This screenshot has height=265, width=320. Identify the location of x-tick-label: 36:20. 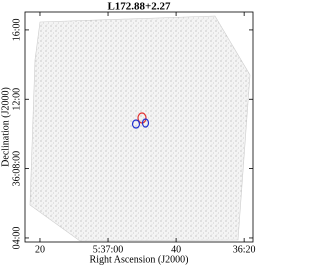
(244, 249).